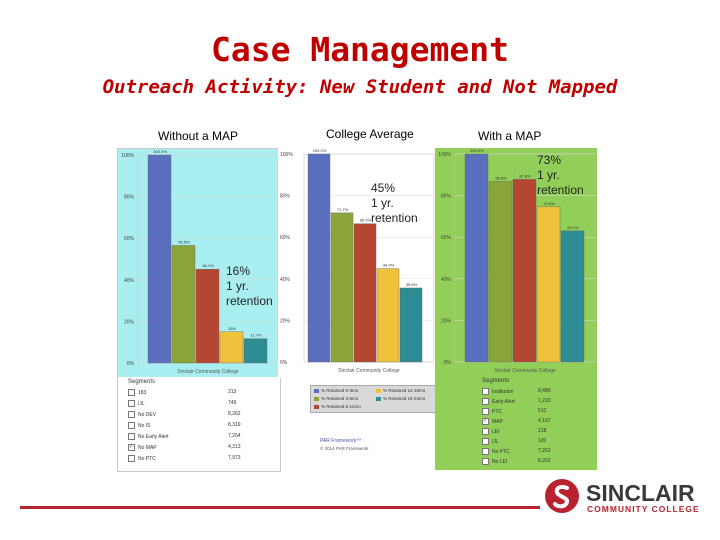  What do you see at coordinates (182, 392) in the screenshot?
I see `segment-row: 183 213` at bounding box center [182, 392].